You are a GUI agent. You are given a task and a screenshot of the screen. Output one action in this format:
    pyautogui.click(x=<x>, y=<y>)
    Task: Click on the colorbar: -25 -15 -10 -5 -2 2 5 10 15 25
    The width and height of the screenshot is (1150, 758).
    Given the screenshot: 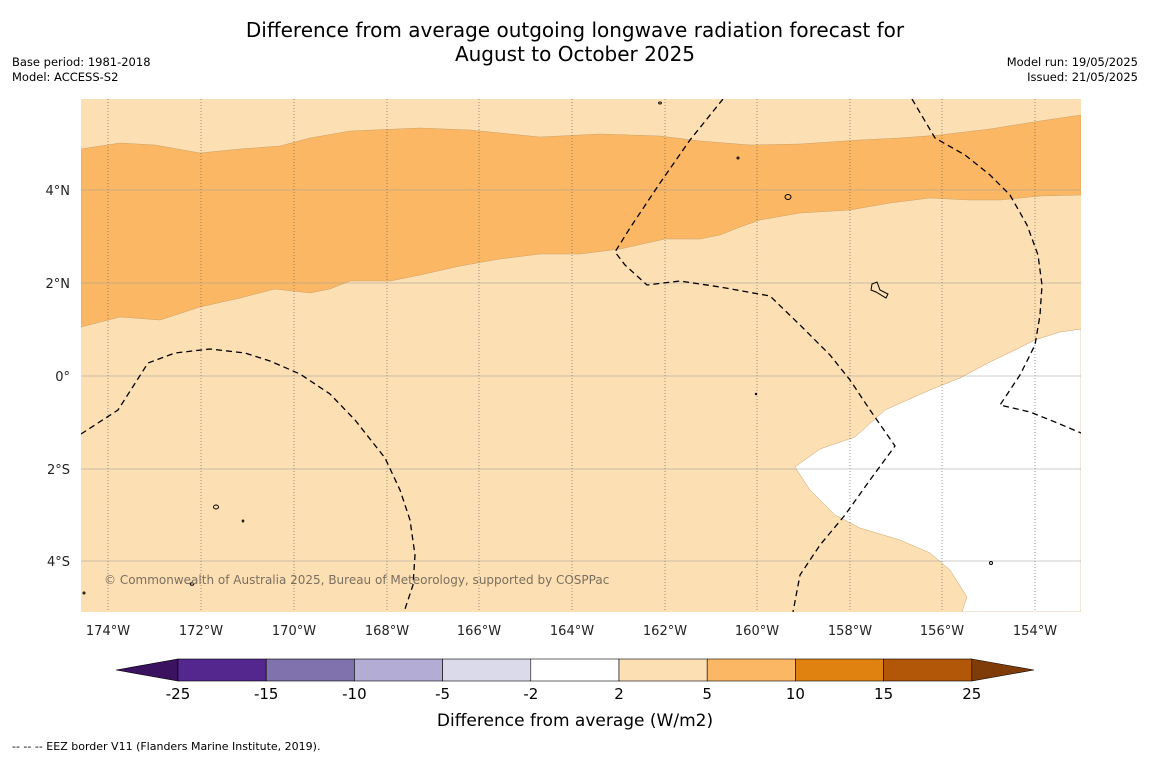 What is the action you would take?
    pyautogui.click(x=575, y=680)
    